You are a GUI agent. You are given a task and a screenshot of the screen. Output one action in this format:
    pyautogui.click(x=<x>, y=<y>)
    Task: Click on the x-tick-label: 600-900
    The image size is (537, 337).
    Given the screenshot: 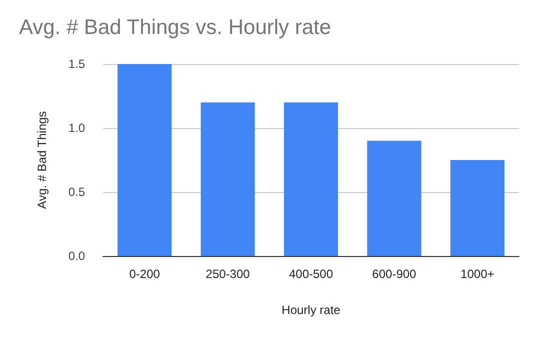 What is the action you would take?
    pyautogui.click(x=394, y=274)
    